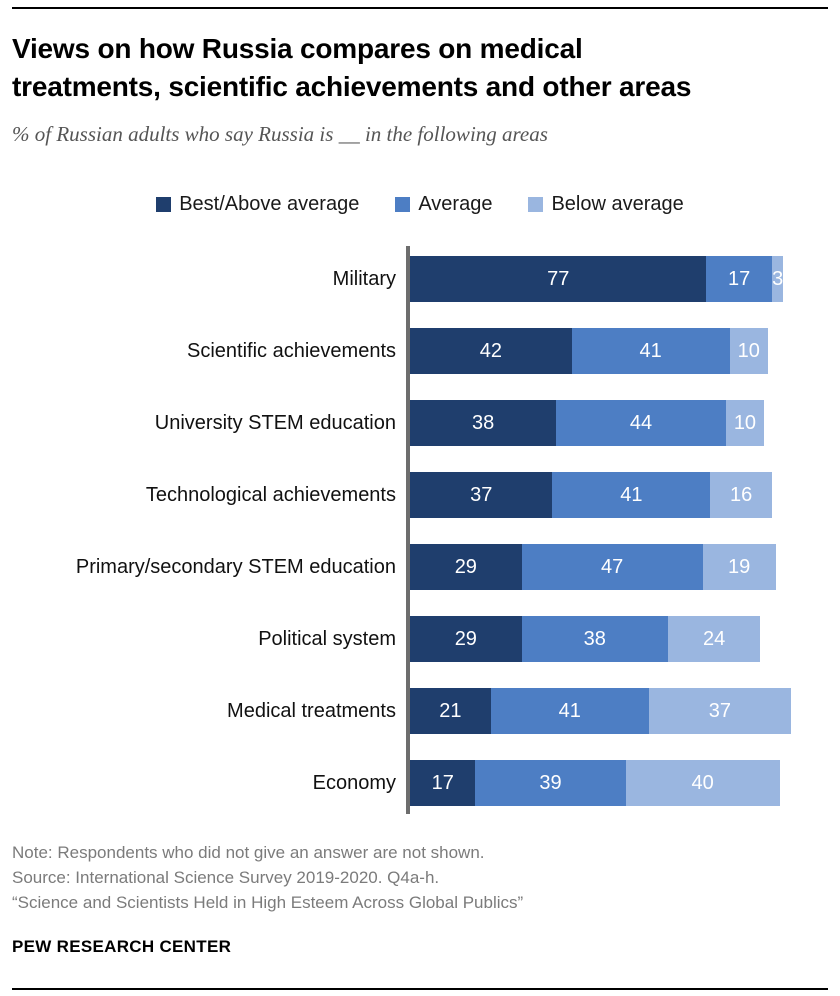  I want to click on bar-stack: 29 38 24, so click(585, 639).